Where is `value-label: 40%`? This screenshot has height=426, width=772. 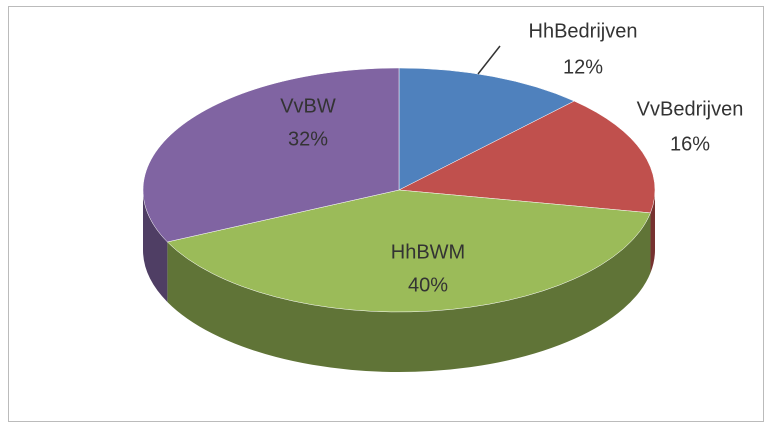 value-label: 40% is located at coordinates (428, 285).